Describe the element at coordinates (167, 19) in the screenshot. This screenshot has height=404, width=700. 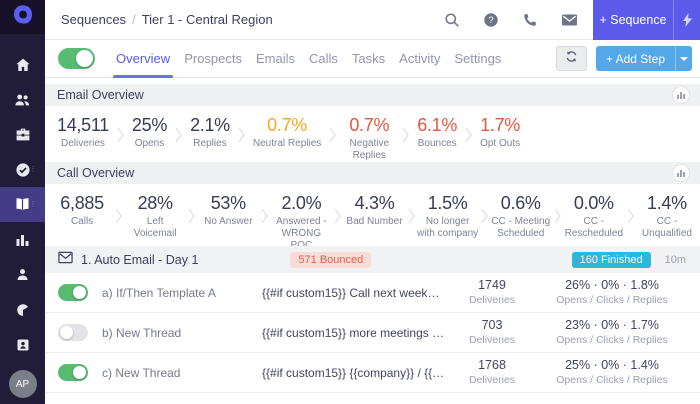
I see `breadcrumb: Sequences / Tier 1 - Central Region` at that location.